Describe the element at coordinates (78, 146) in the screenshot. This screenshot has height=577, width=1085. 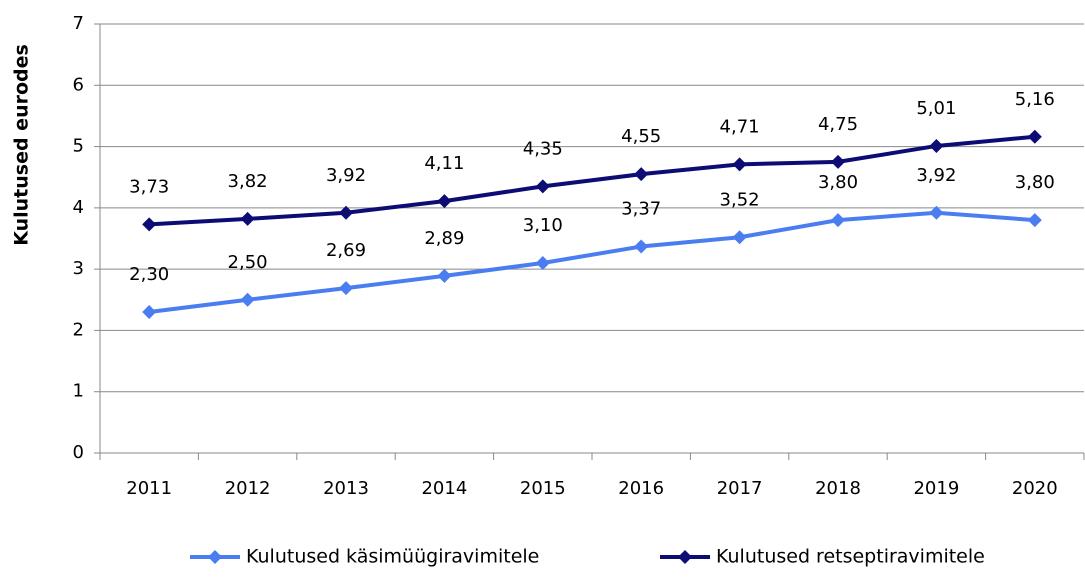
I see `y-tick-label: 5` at that location.